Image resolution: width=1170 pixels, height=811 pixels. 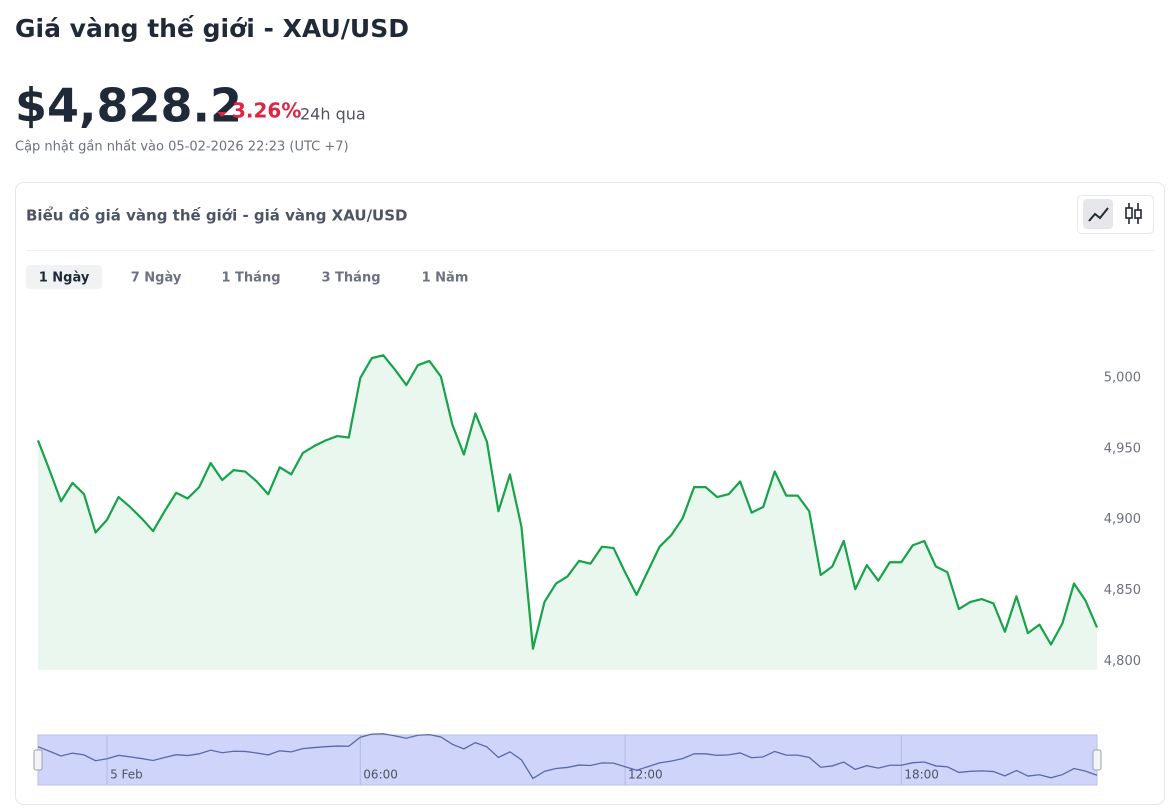 I want to click on period-tab: 3 Tháng, so click(x=350, y=278).